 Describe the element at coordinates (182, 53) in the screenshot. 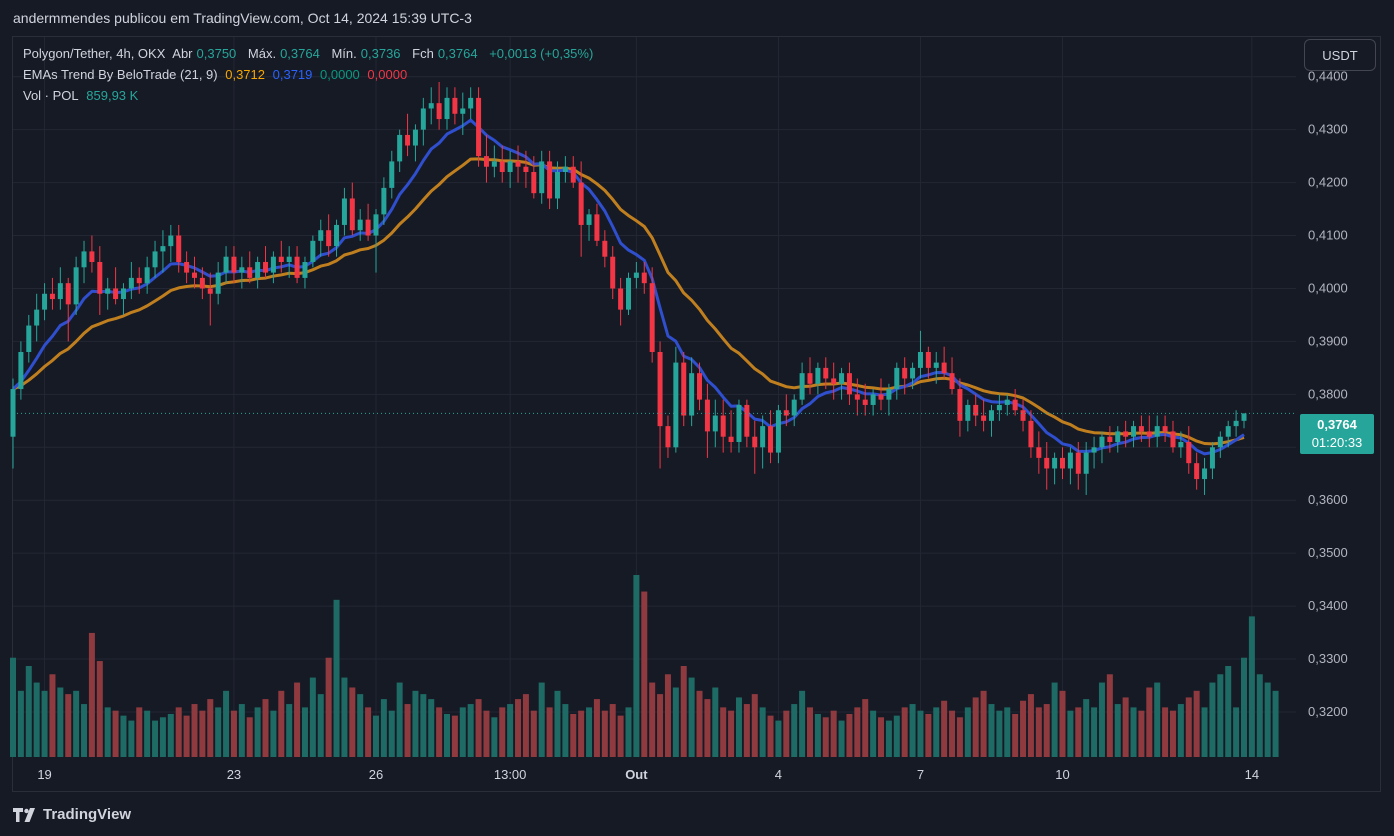

I see `legend-open-label: Abr` at that location.